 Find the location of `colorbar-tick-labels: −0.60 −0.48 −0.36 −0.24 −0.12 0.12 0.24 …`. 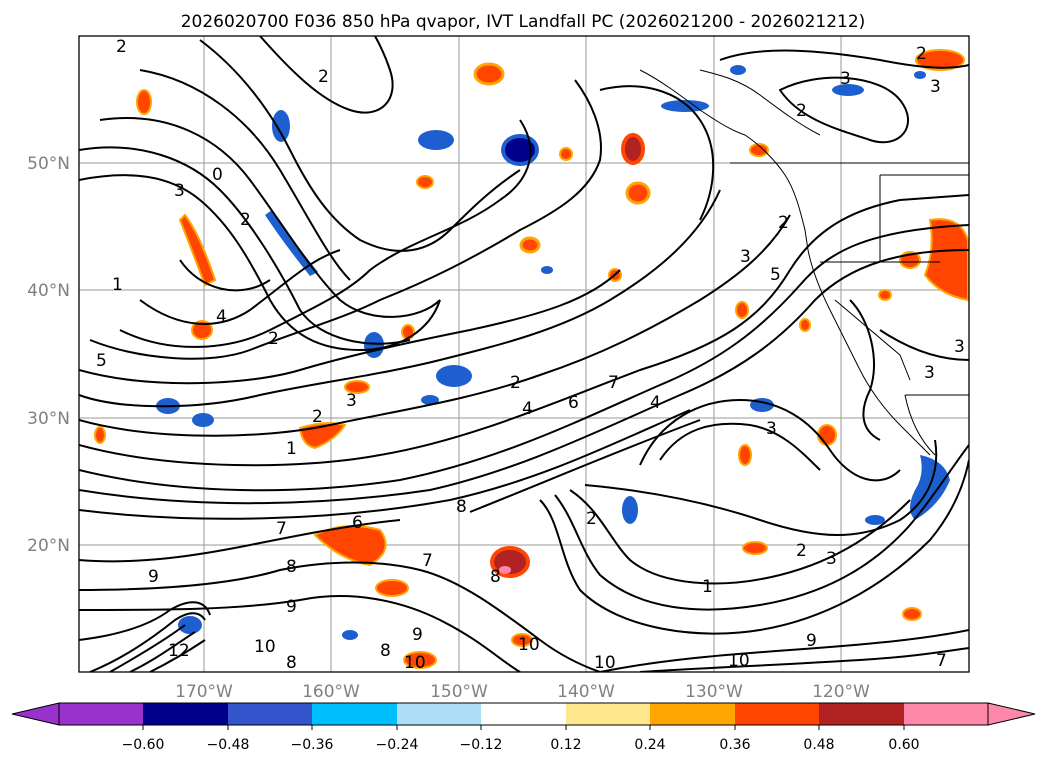

colorbar-tick-labels: −0.60 −0.48 −0.36 −0.24 −0.12 0.12 0.24 … is located at coordinates (521, 745).